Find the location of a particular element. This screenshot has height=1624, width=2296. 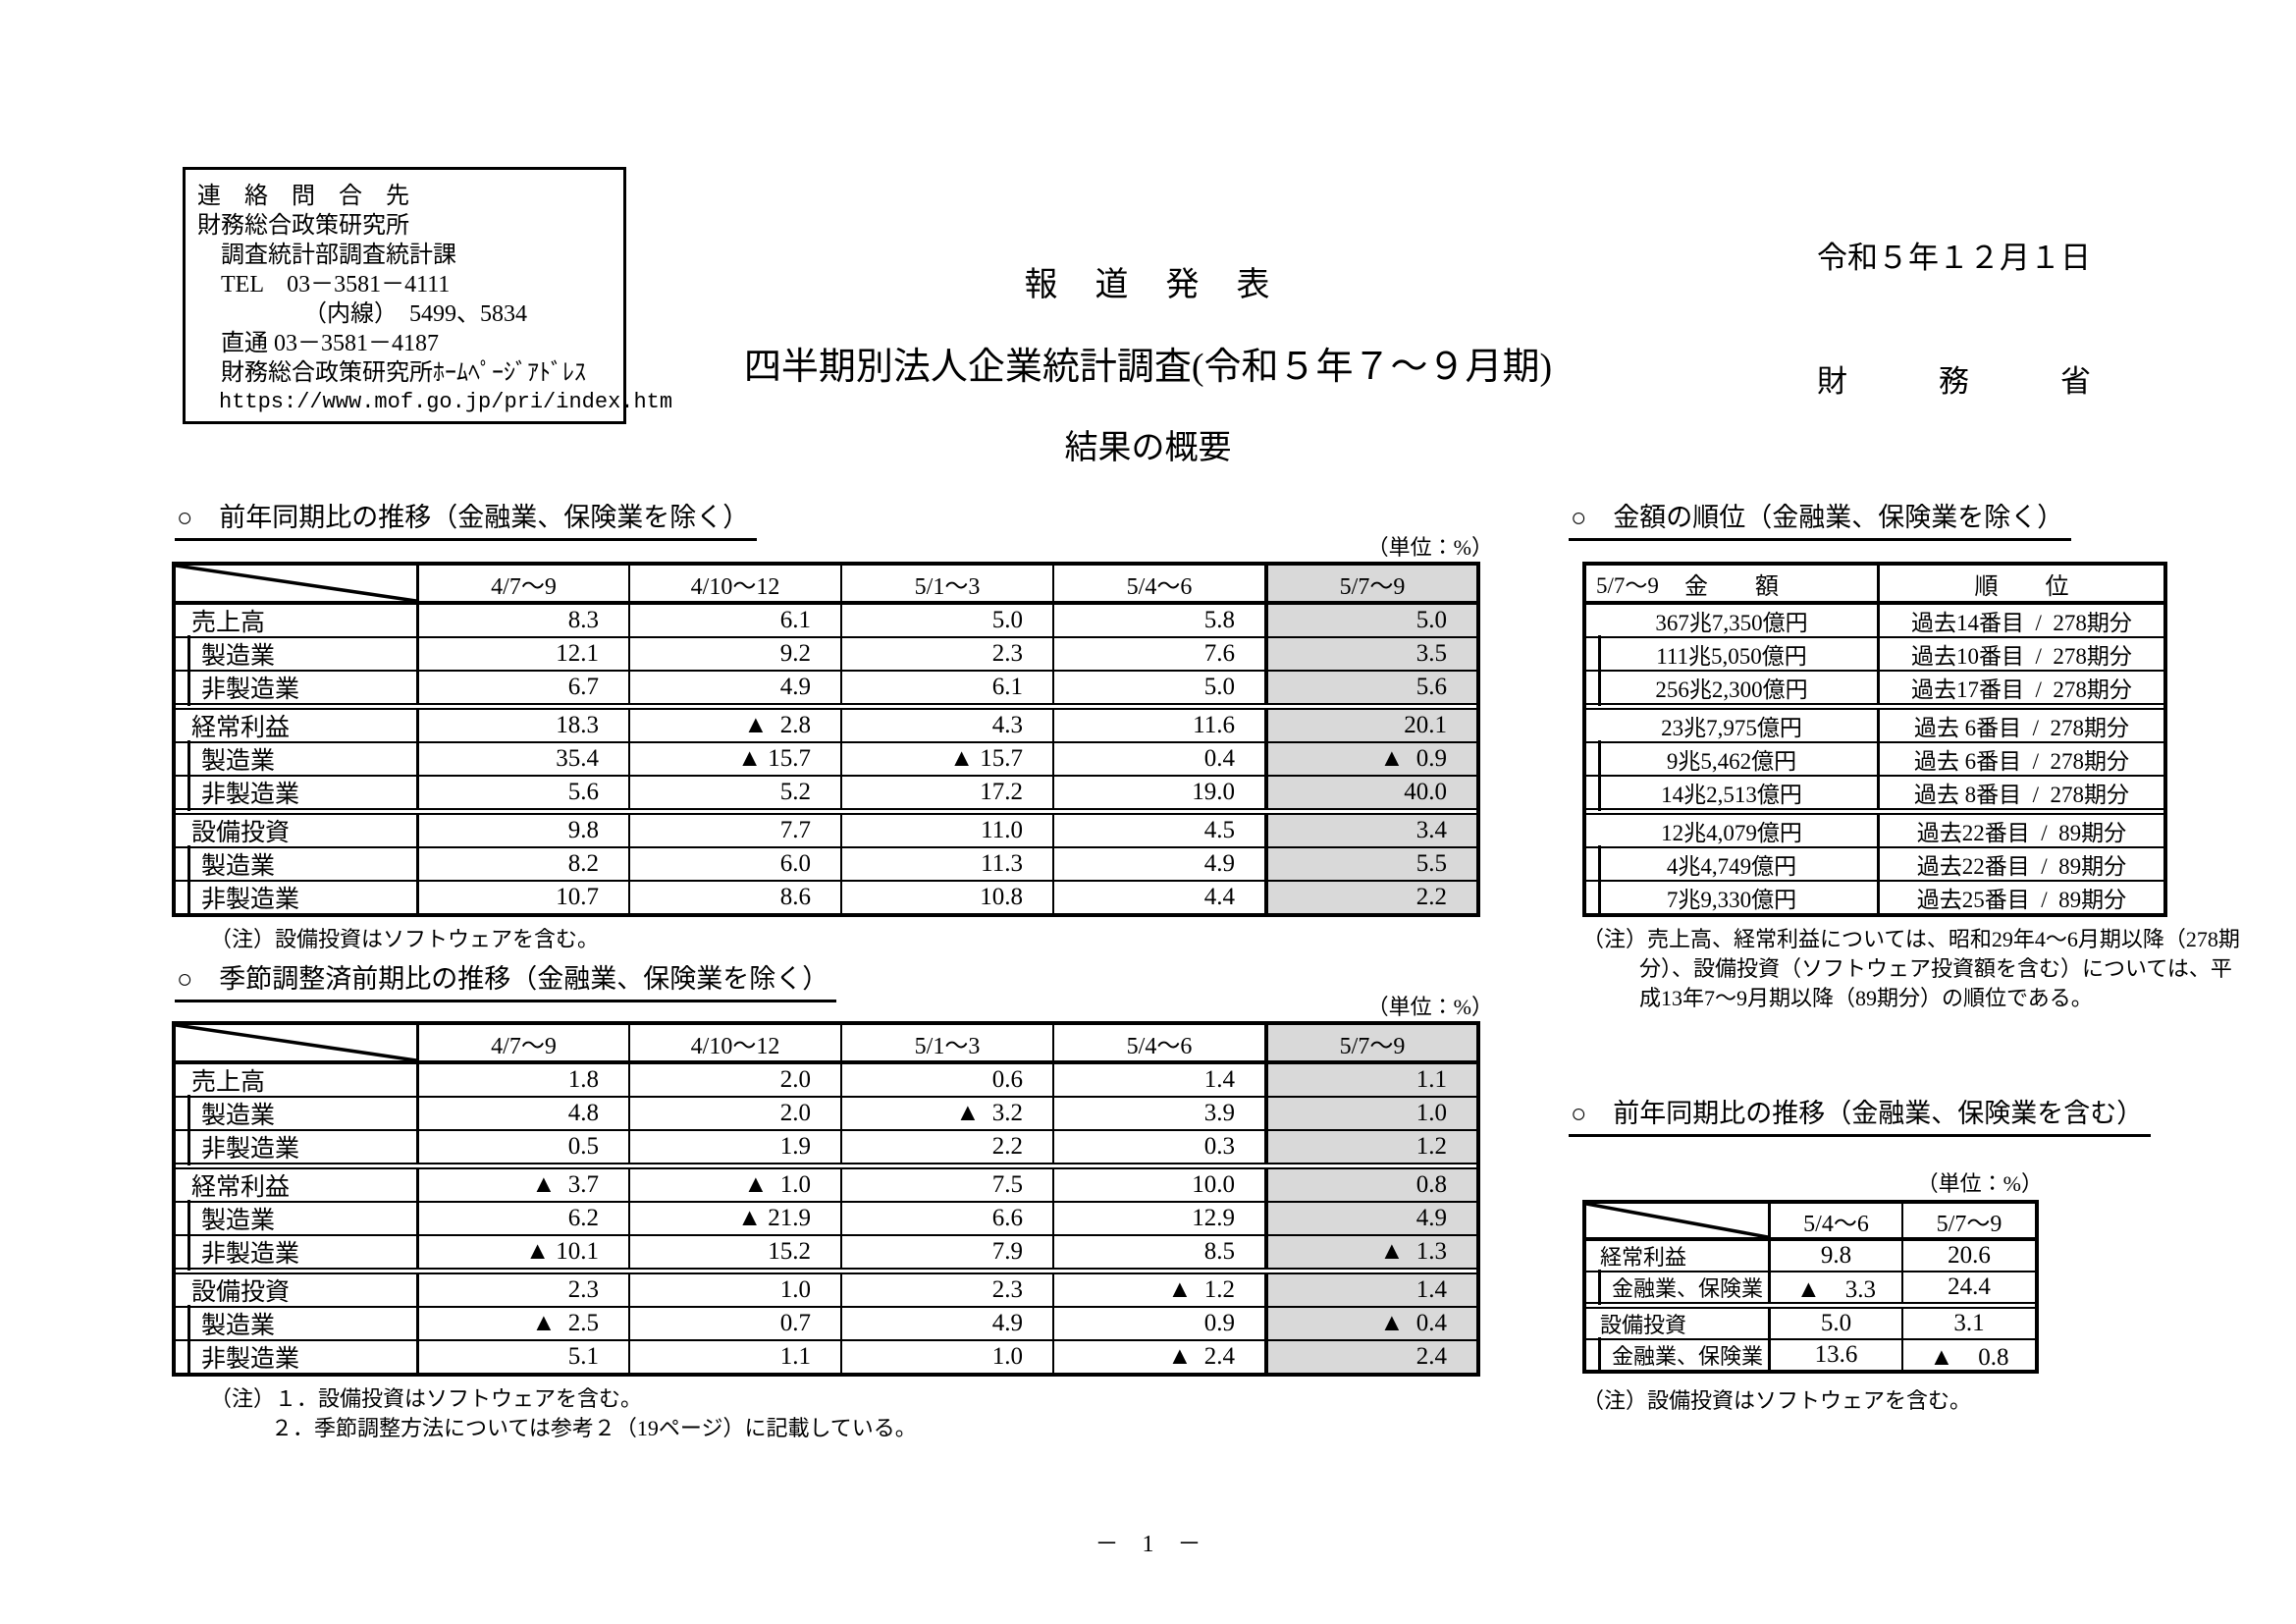

value-cell: ▲ 21.9 is located at coordinates (734, 1218).